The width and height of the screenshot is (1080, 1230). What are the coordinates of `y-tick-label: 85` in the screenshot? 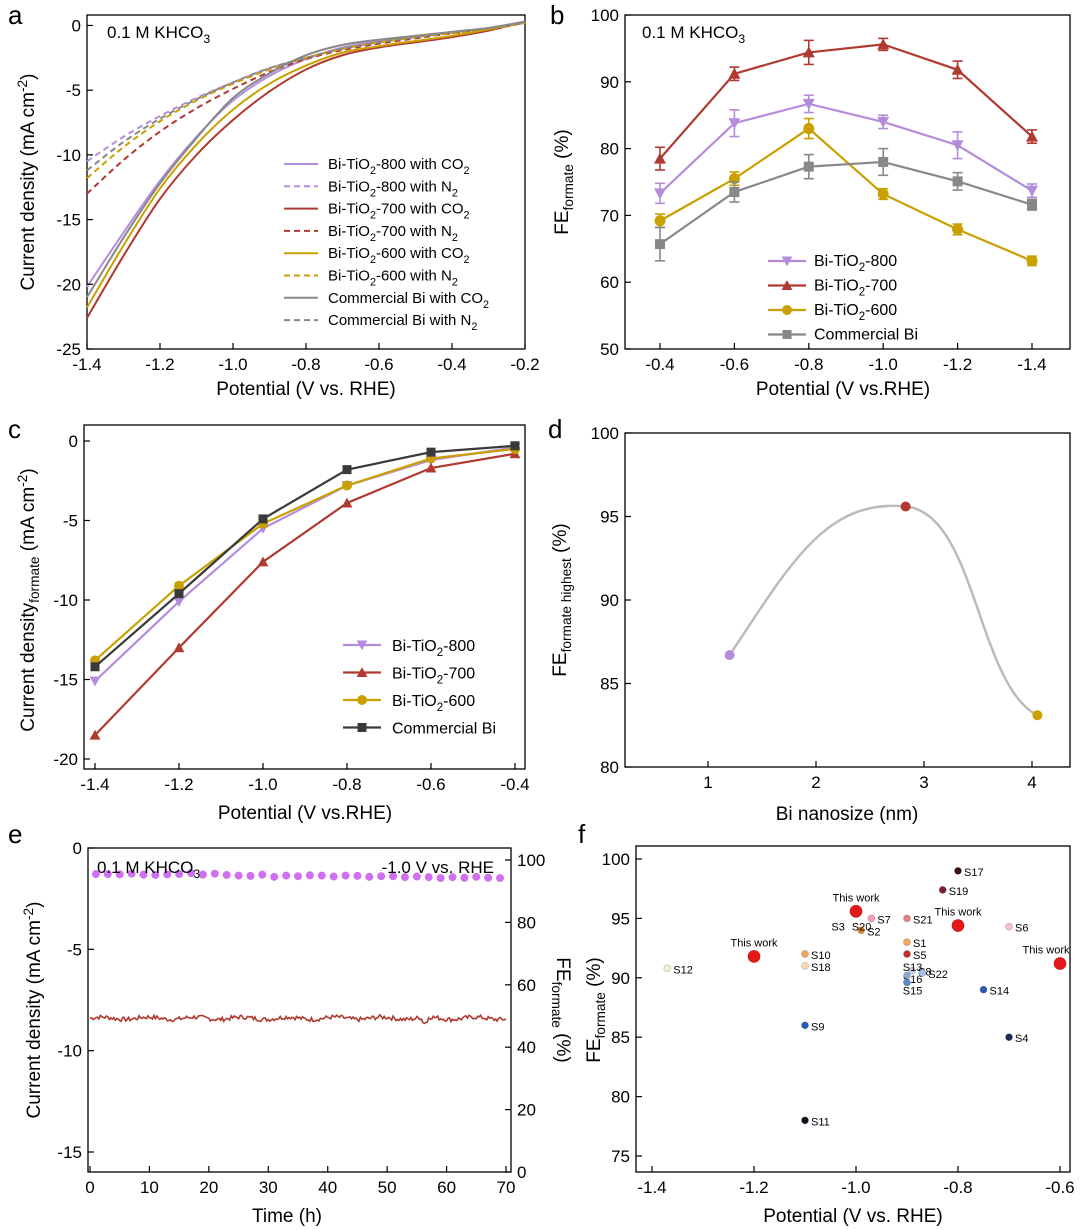 It's located at (609, 684).